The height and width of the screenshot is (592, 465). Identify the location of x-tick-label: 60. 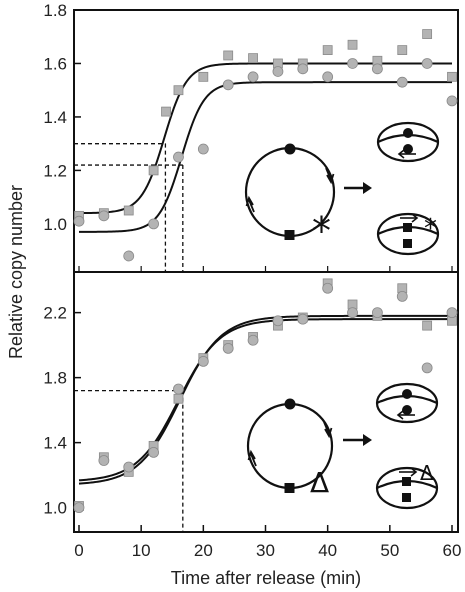
(452, 550).